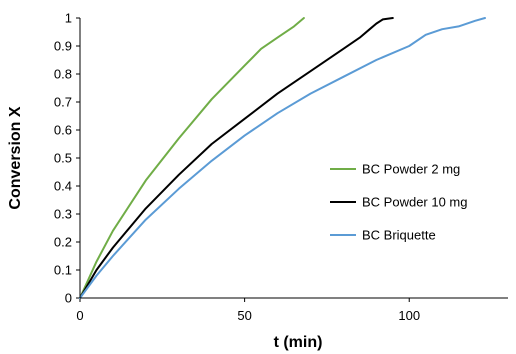 The height and width of the screenshot is (354, 516). What do you see at coordinates (63, 130) in the screenshot?
I see `y-tick-label: 0.6` at bounding box center [63, 130].